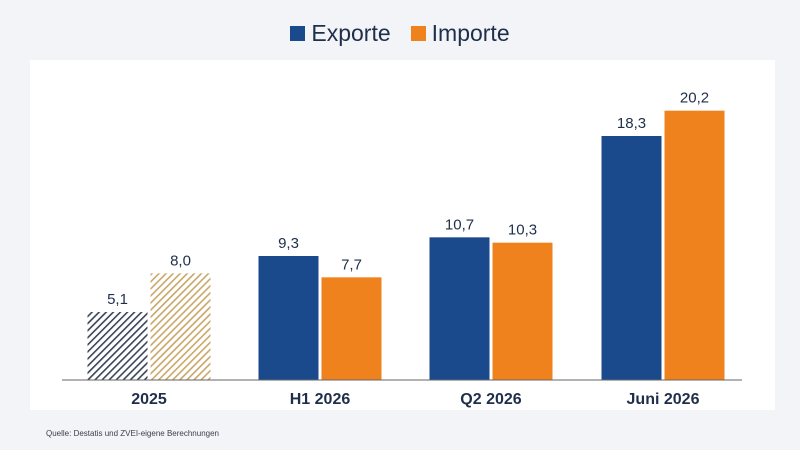 This screenshot has height=450, width=800. Describe the element at coordinates (459, 224) in the screenshot. I see `value-label-exports-2: 10,7` at that location.